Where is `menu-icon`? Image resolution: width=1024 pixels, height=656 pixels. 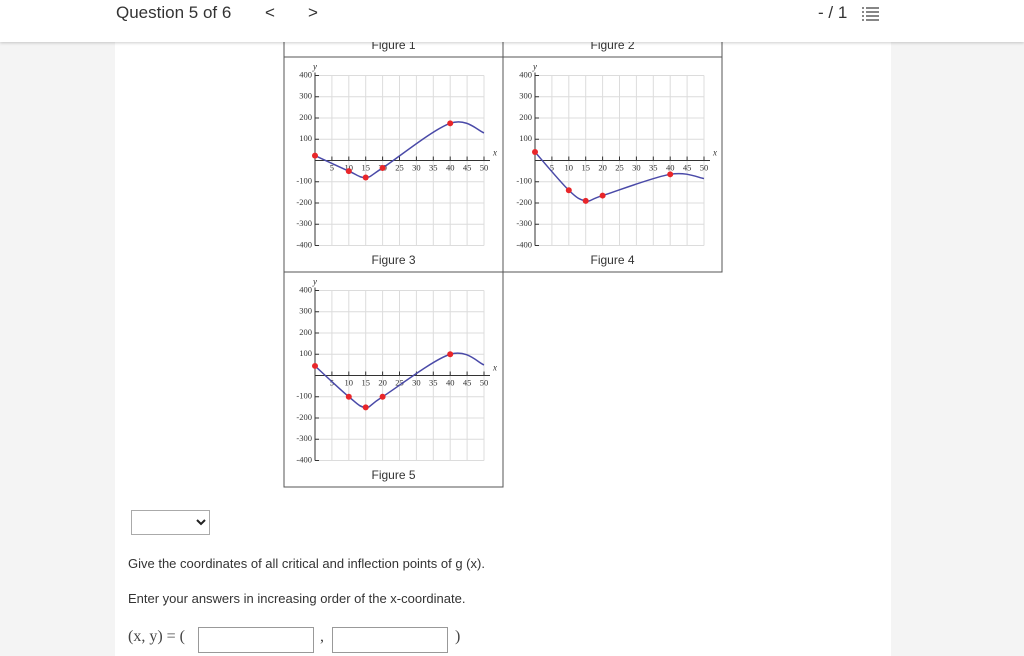 menu-icon is located at coordinates (871, 14).